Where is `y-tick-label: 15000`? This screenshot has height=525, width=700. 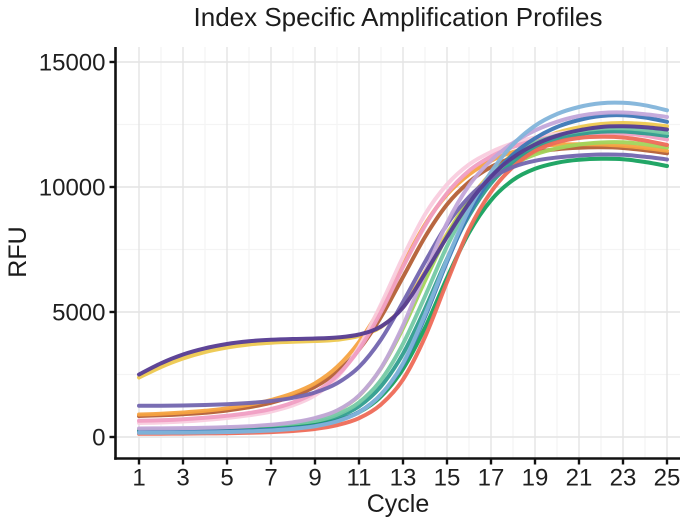
y-tick-label: 15000 is located at coordinates (72, 63).